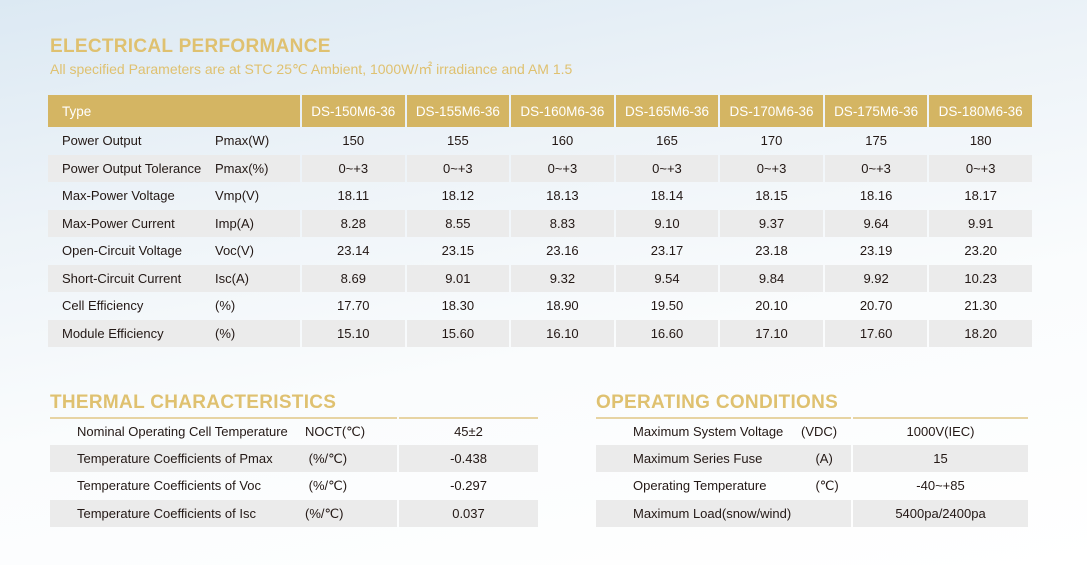 Image resolution: width=1087 pixels, height=565 pixels. What do you see at coordinates (980, 196) in the screenshot?
I see `value-cell: 18.17` at bounding box center [980, 196].